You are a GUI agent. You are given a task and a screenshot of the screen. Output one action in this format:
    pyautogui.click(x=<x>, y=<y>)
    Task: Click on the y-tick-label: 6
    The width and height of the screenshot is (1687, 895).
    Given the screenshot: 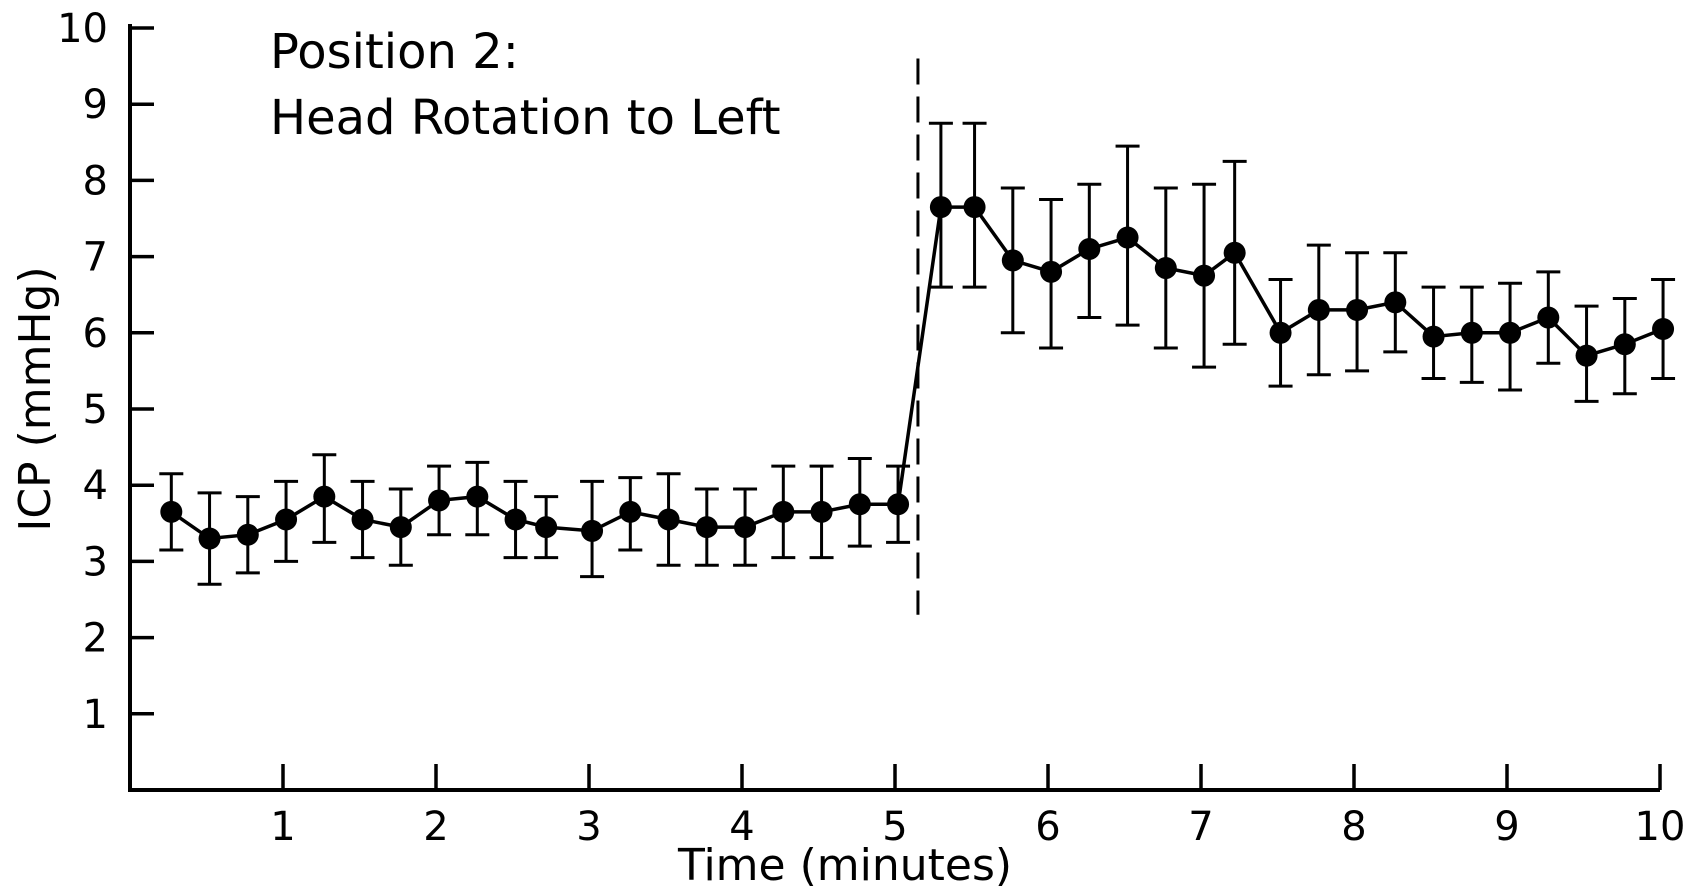 What is the action you would take?
    pyautogui.click(x=95, y=334)
    